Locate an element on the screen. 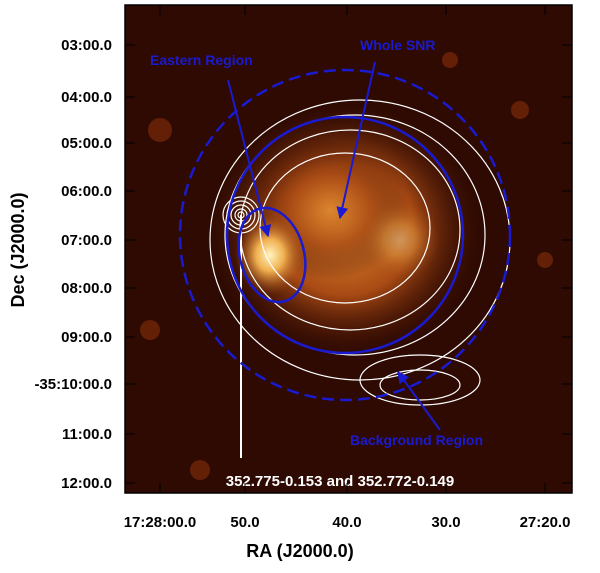 This screenshot has height=573, width=600. x-tick-label: 27:20.0 is located at coordinates (545, 522).